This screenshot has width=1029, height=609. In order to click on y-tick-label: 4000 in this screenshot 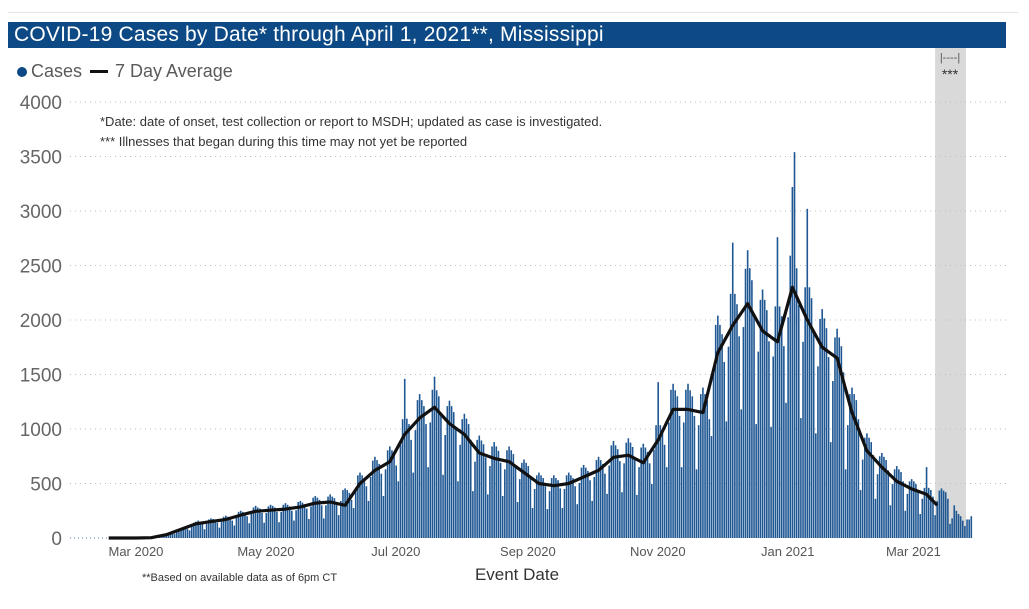, I will do `click(41, 103)`.